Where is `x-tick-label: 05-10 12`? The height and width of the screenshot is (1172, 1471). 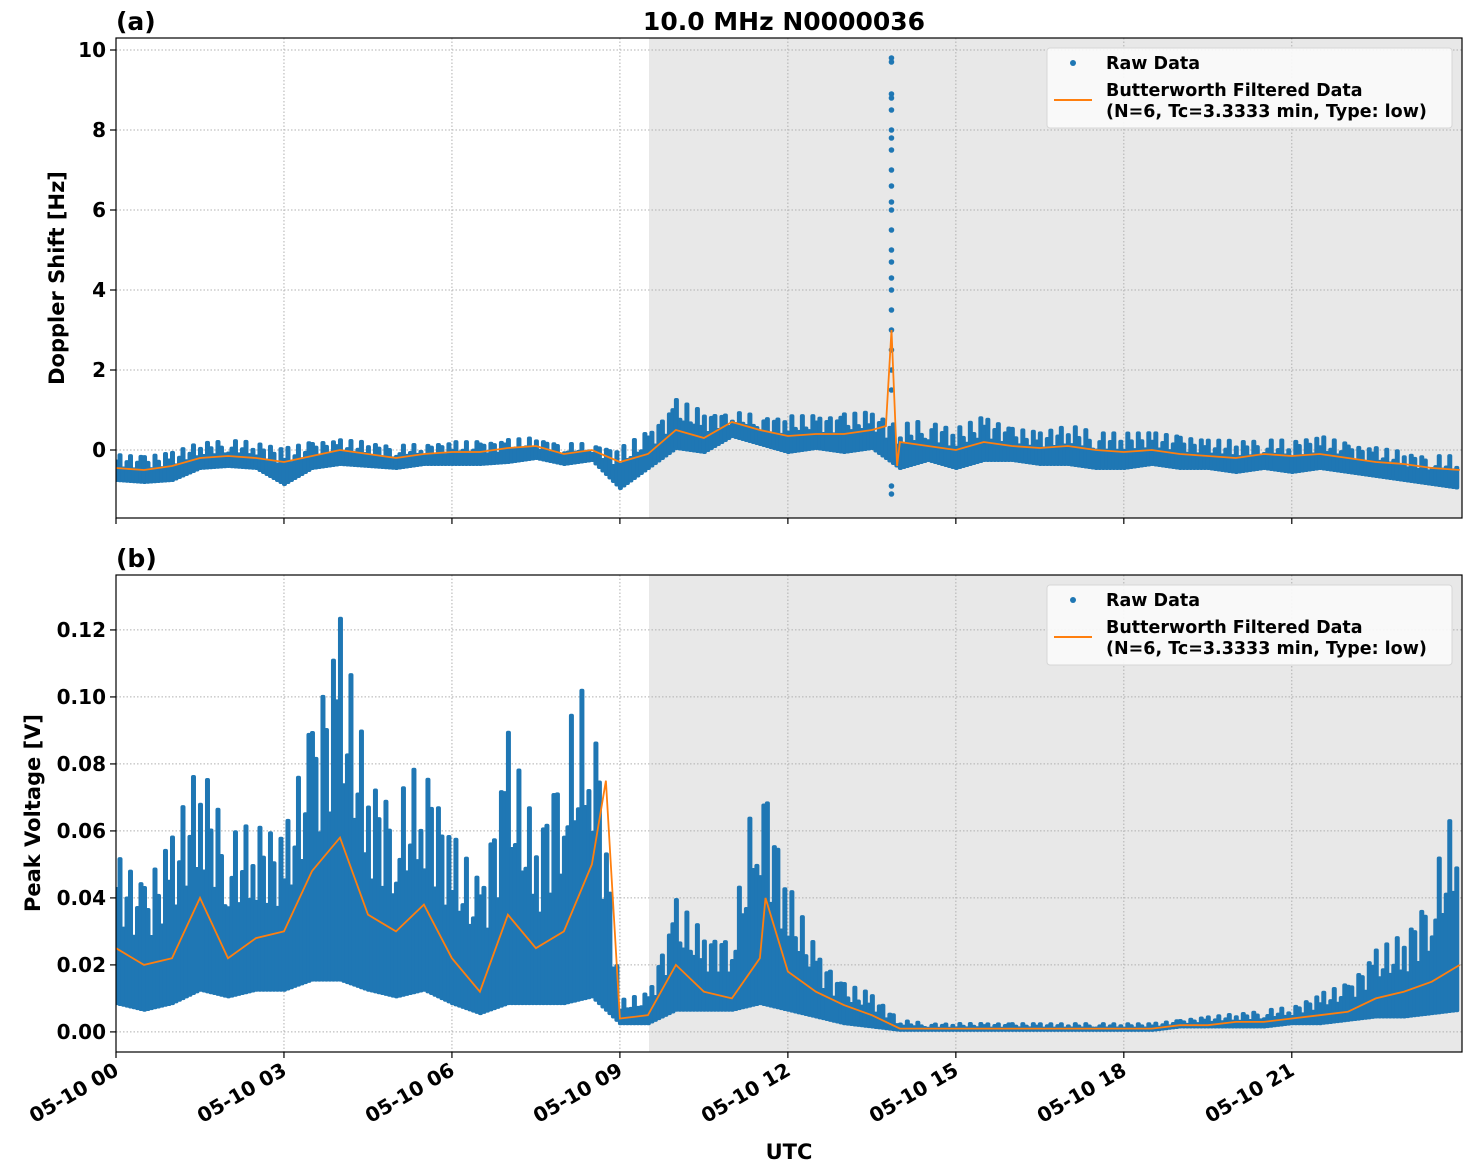 x-tick-label: 05-10 12 is located at coordinates (746, 1093).